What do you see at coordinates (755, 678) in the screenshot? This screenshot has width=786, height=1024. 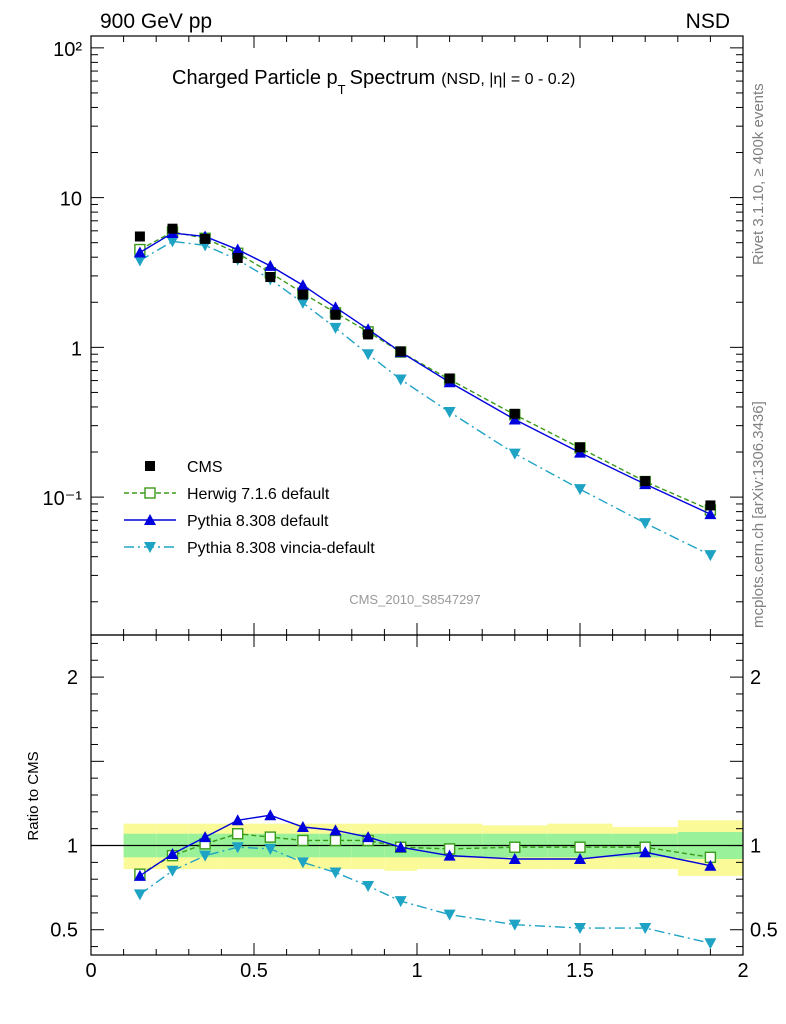 I see `ratio-ytick-label-right: 2` at bounding box center [755, 678].